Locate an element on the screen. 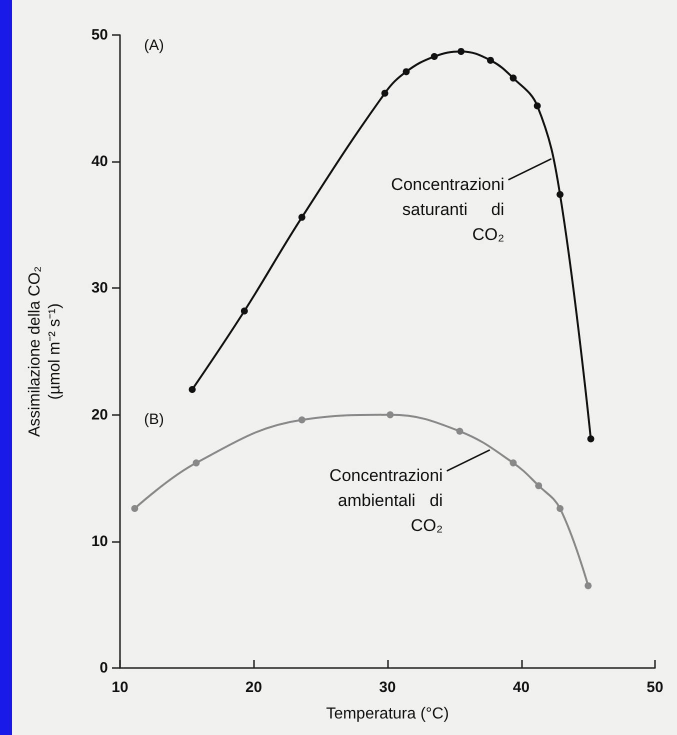  x-axis-title: Temperatura (°C) is located at coordinates (387, 714).